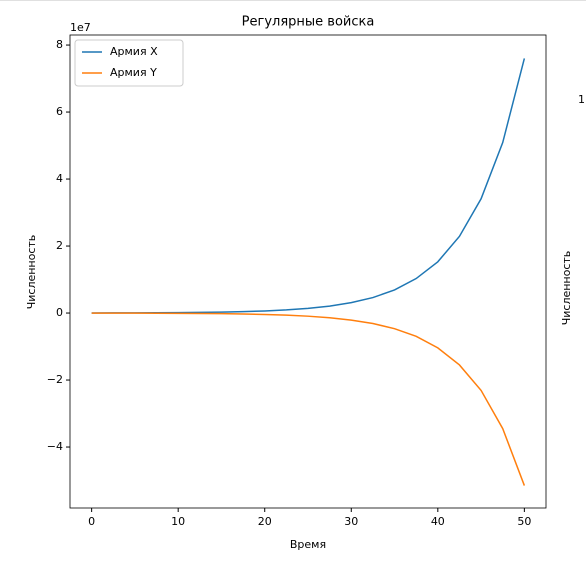 This screenshot has height=562, width=586. What do you see at coordinates (308, 22) in the screenshot?
I see `chart-title: Регулярные войска` at bounding box center [308, 22].